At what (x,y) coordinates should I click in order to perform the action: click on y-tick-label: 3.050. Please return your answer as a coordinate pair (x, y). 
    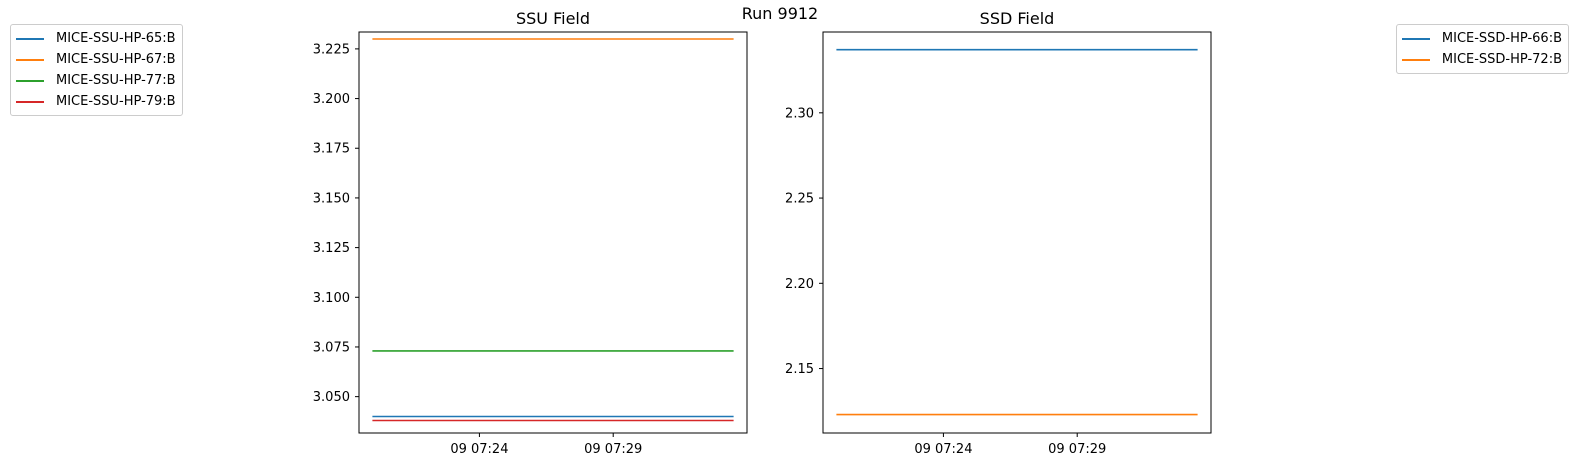
    Looking at the image, I should click on (331, 397).